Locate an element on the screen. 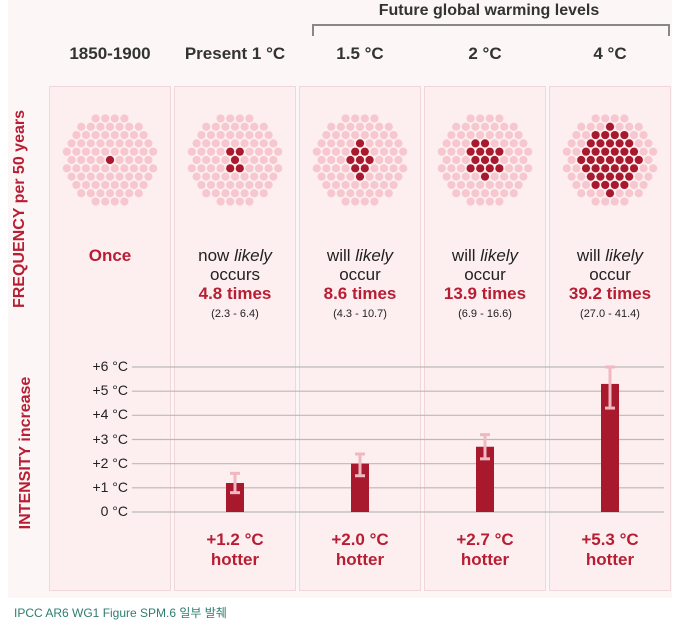 The width and height of the screenshot is (680, 631). future-bracket is located at coordinates (491, 30).